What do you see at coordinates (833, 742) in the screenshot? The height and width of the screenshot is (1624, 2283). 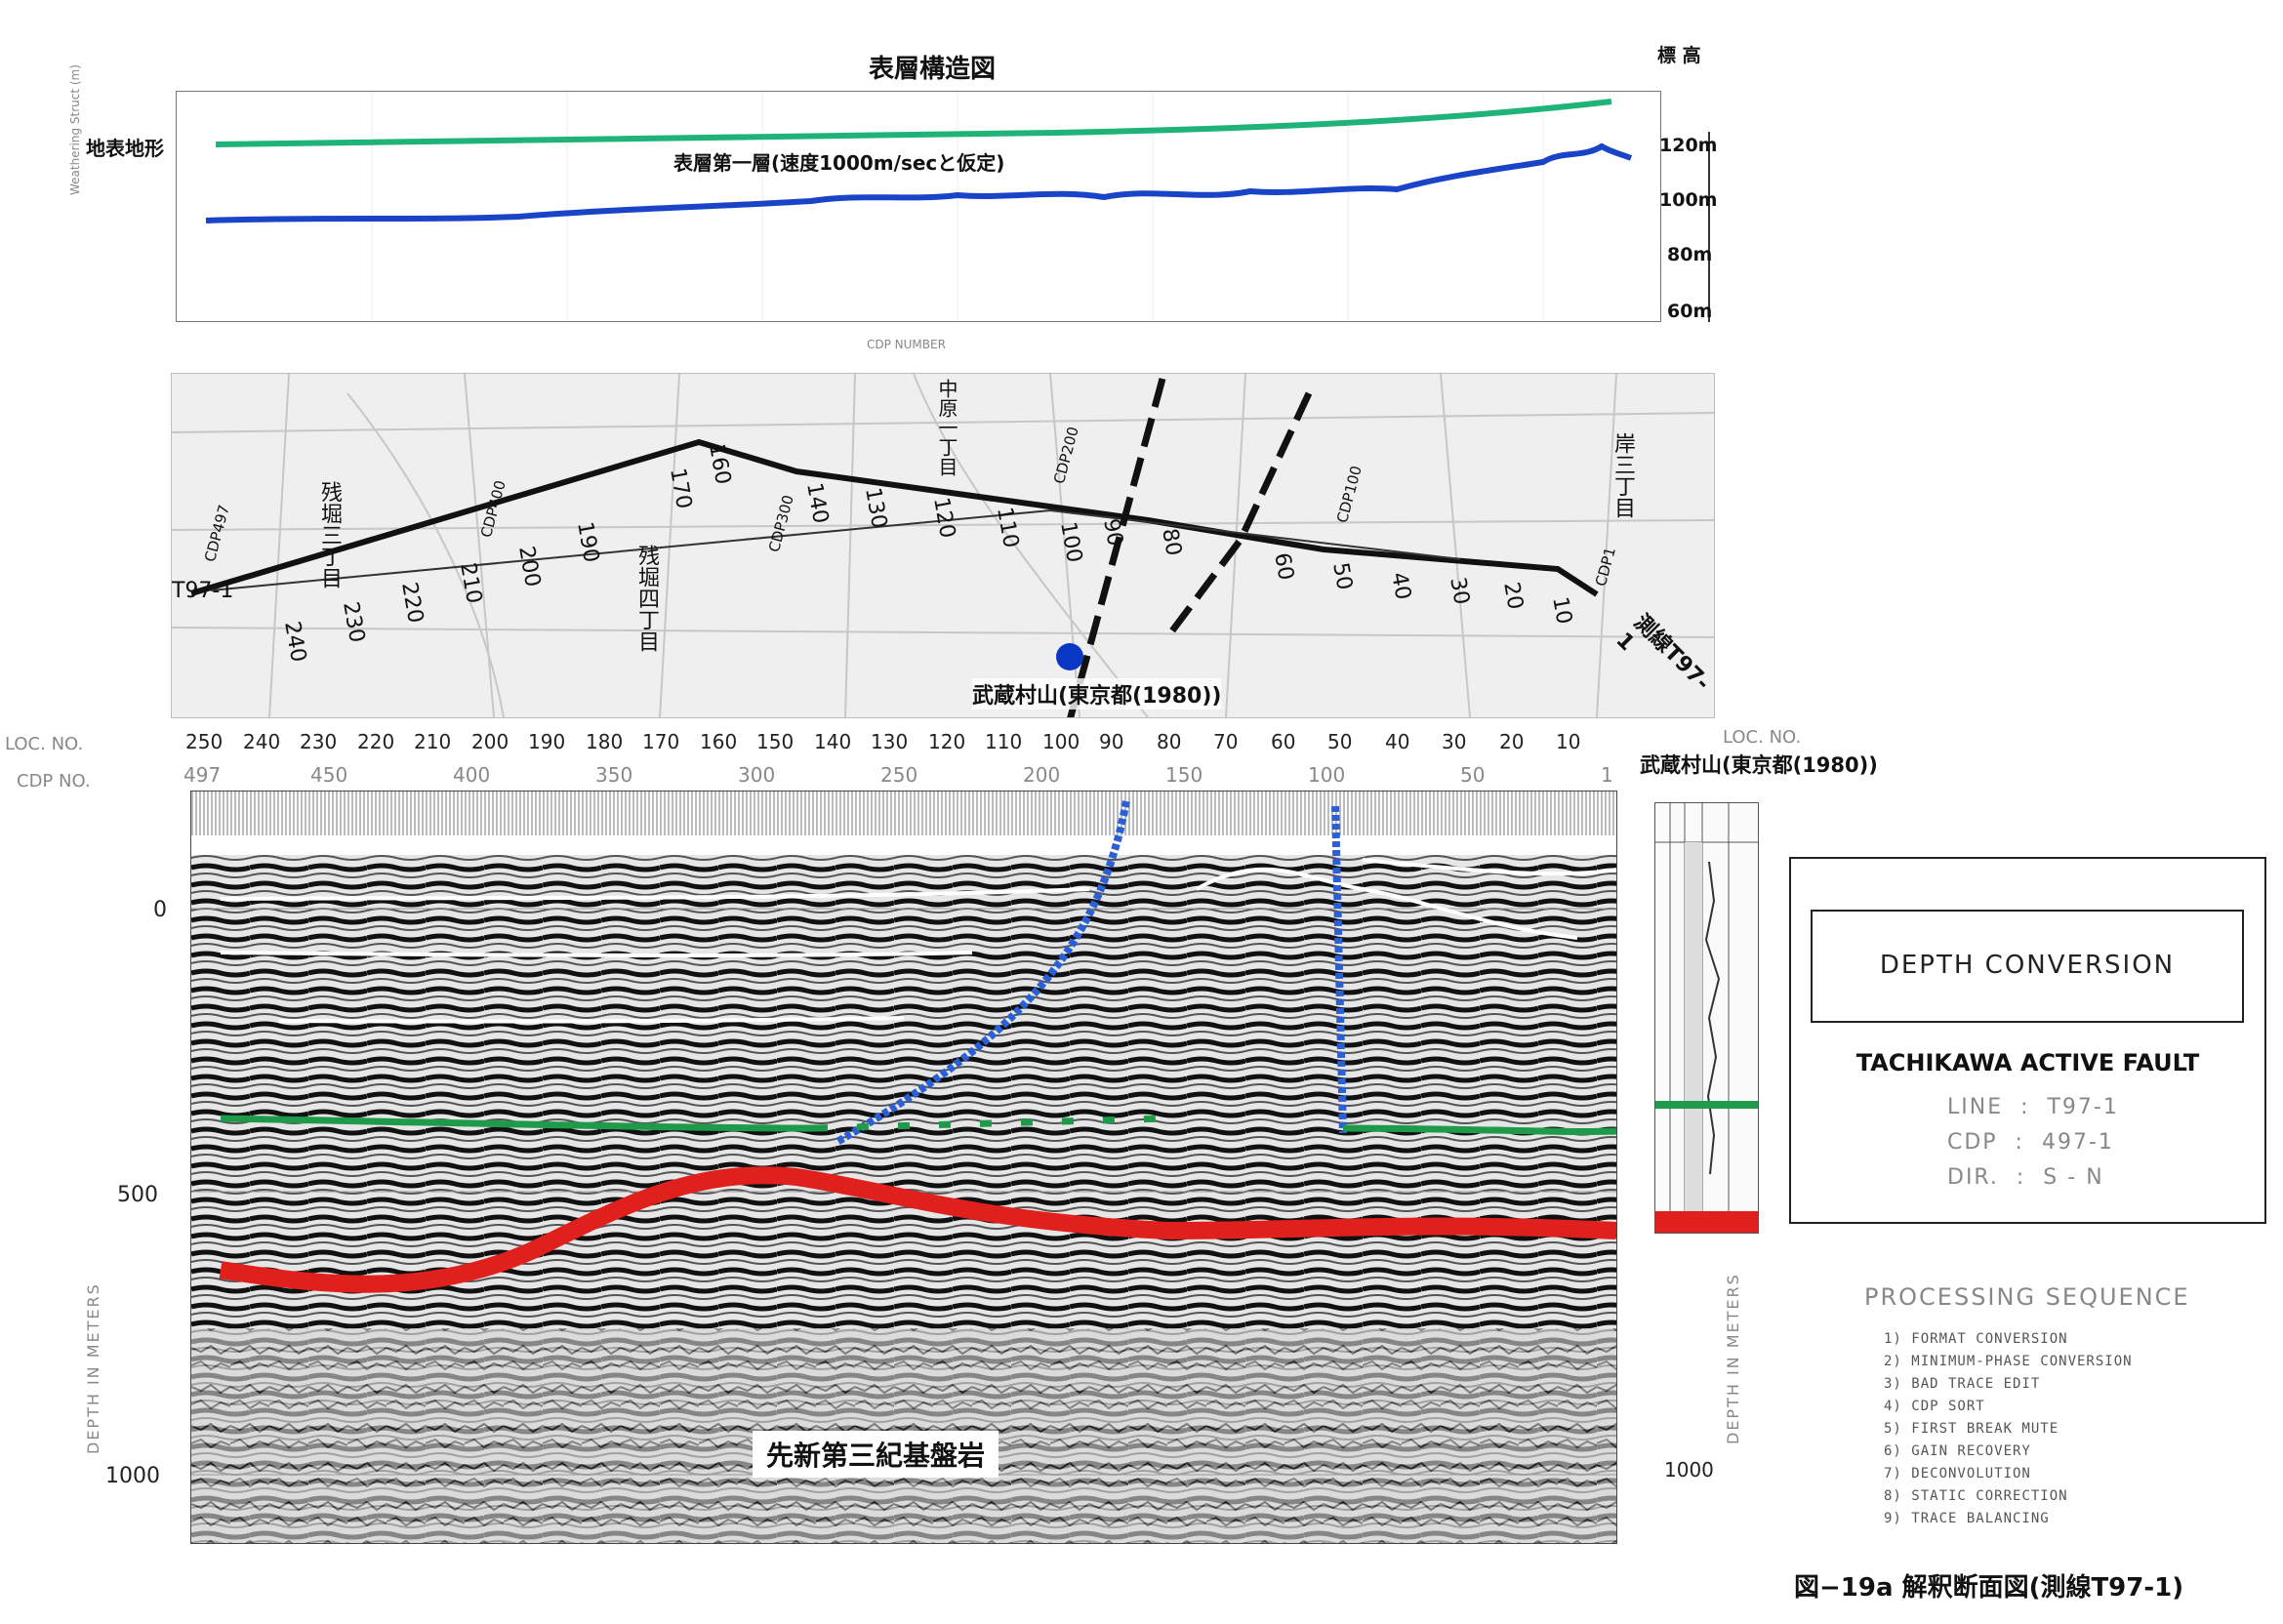 I see `loc-tick-140: 140` at bounding box center [833, 742].